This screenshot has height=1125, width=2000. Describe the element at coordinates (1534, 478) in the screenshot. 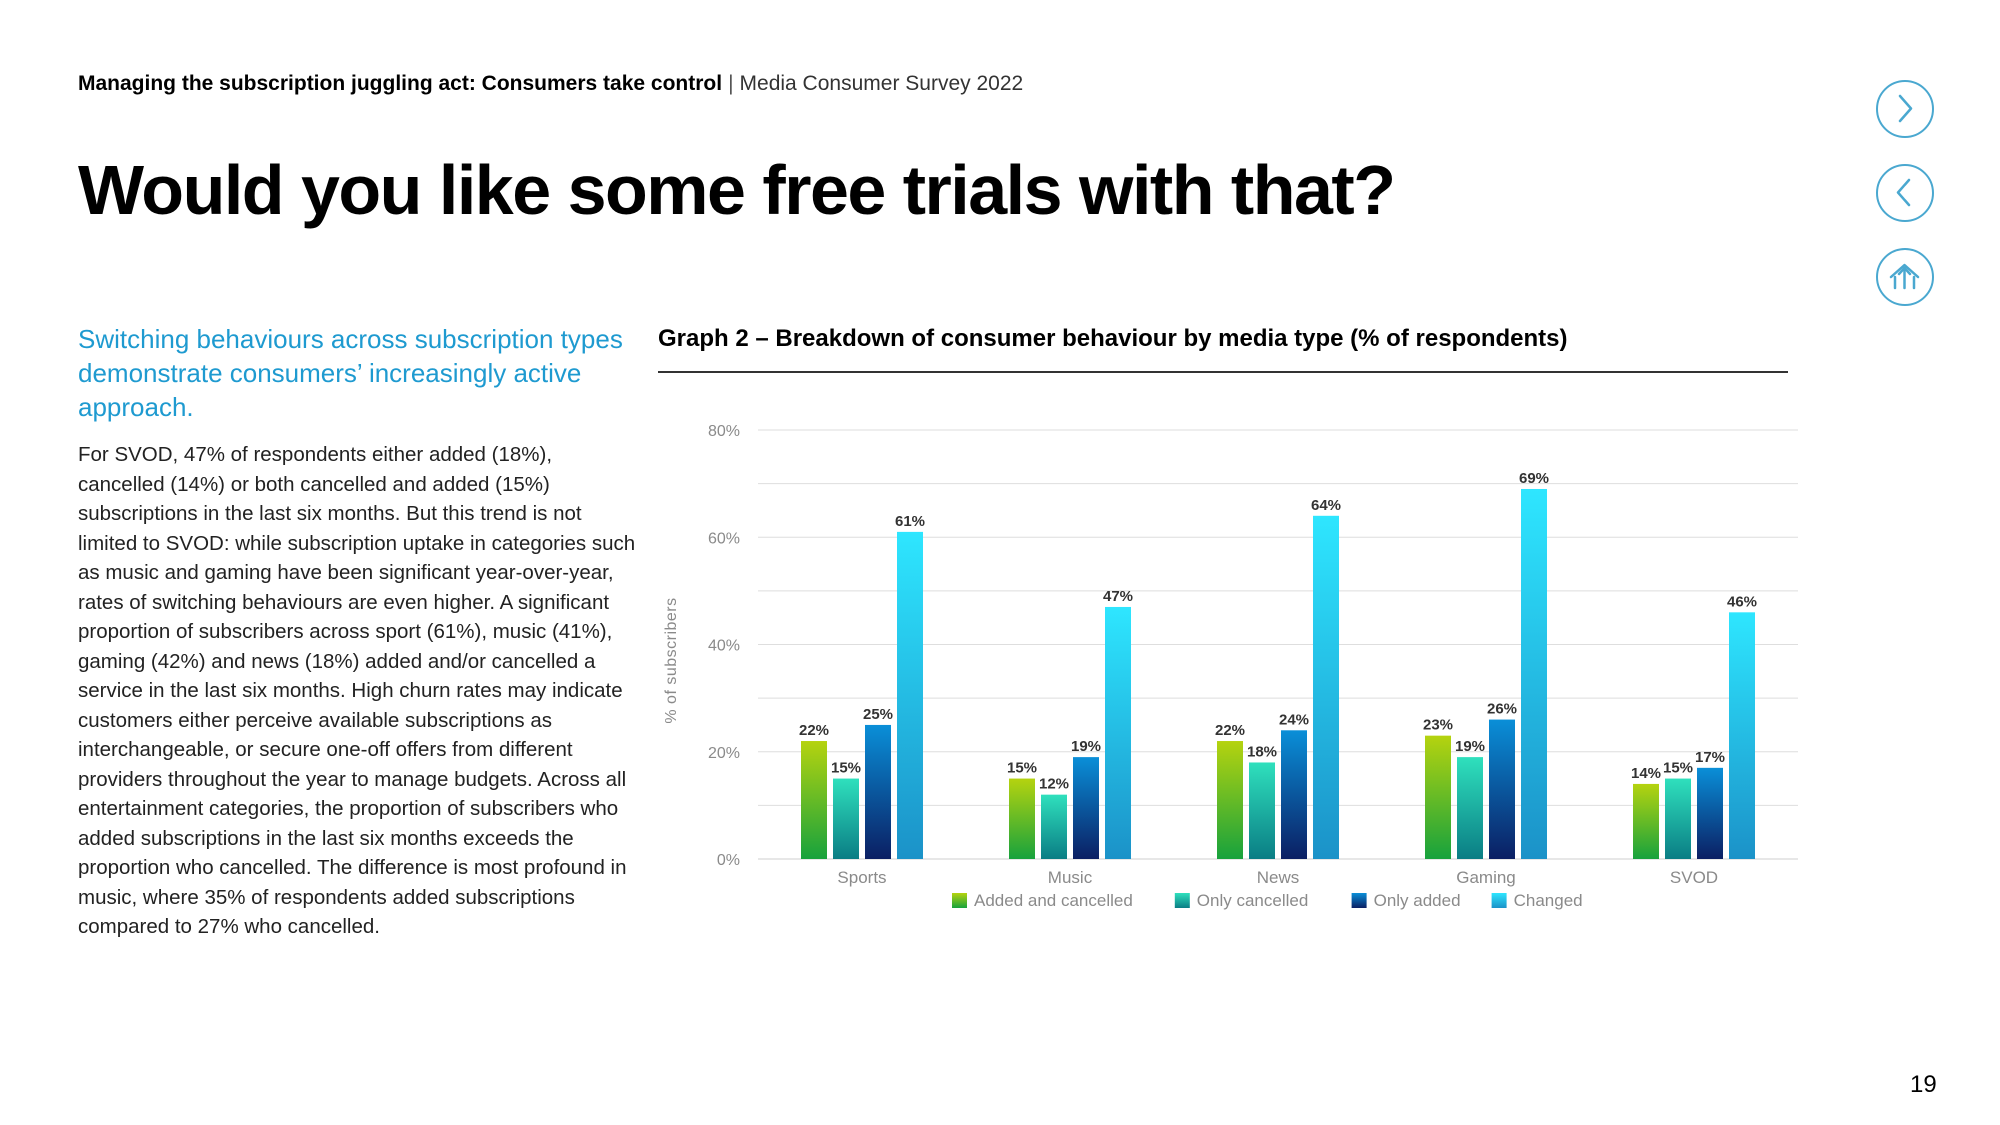

I see `data-label: 69%` at that location.